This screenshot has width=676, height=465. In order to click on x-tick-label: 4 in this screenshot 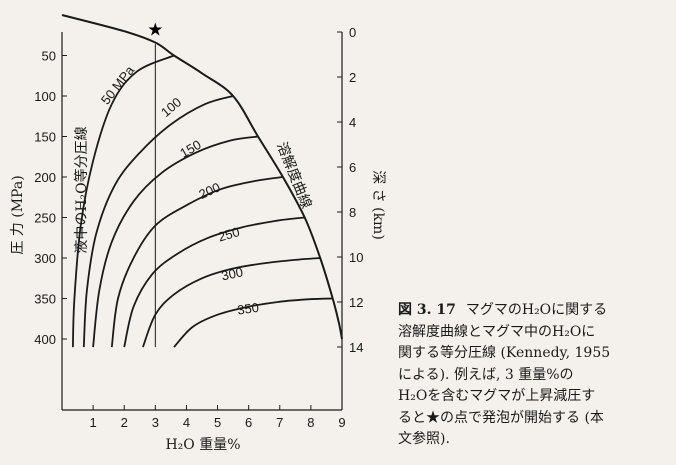, I will do `click(186, 422)`.